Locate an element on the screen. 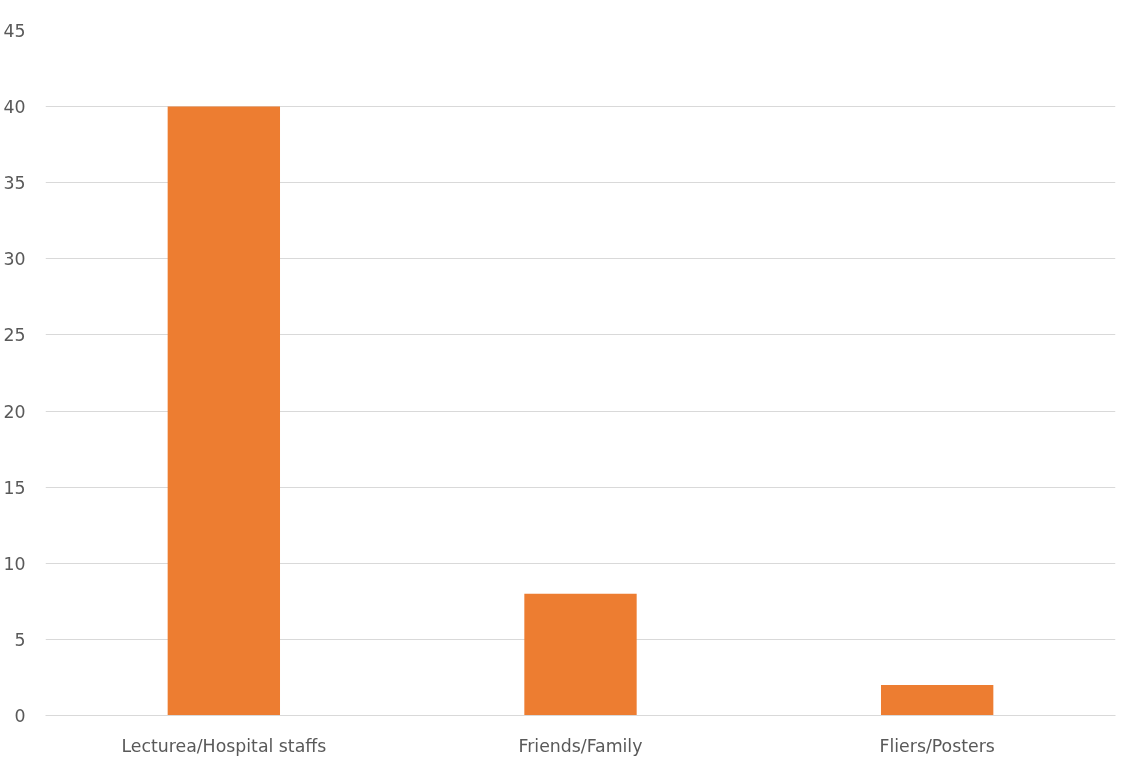 This screenshot has height=770, width=1143. y-tick-label: 25 is located at coordinates (14, 335).